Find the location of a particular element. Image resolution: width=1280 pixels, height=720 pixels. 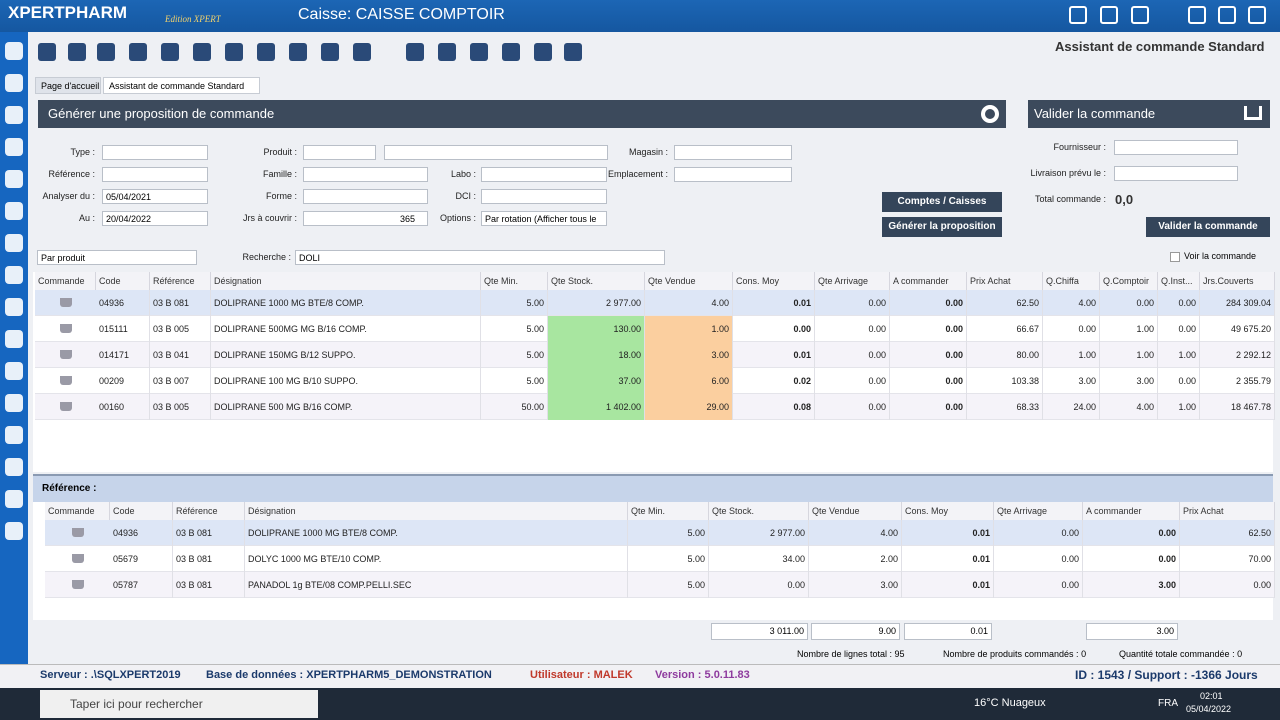

cell: 3.00 is located at coordinates (1071, 381).